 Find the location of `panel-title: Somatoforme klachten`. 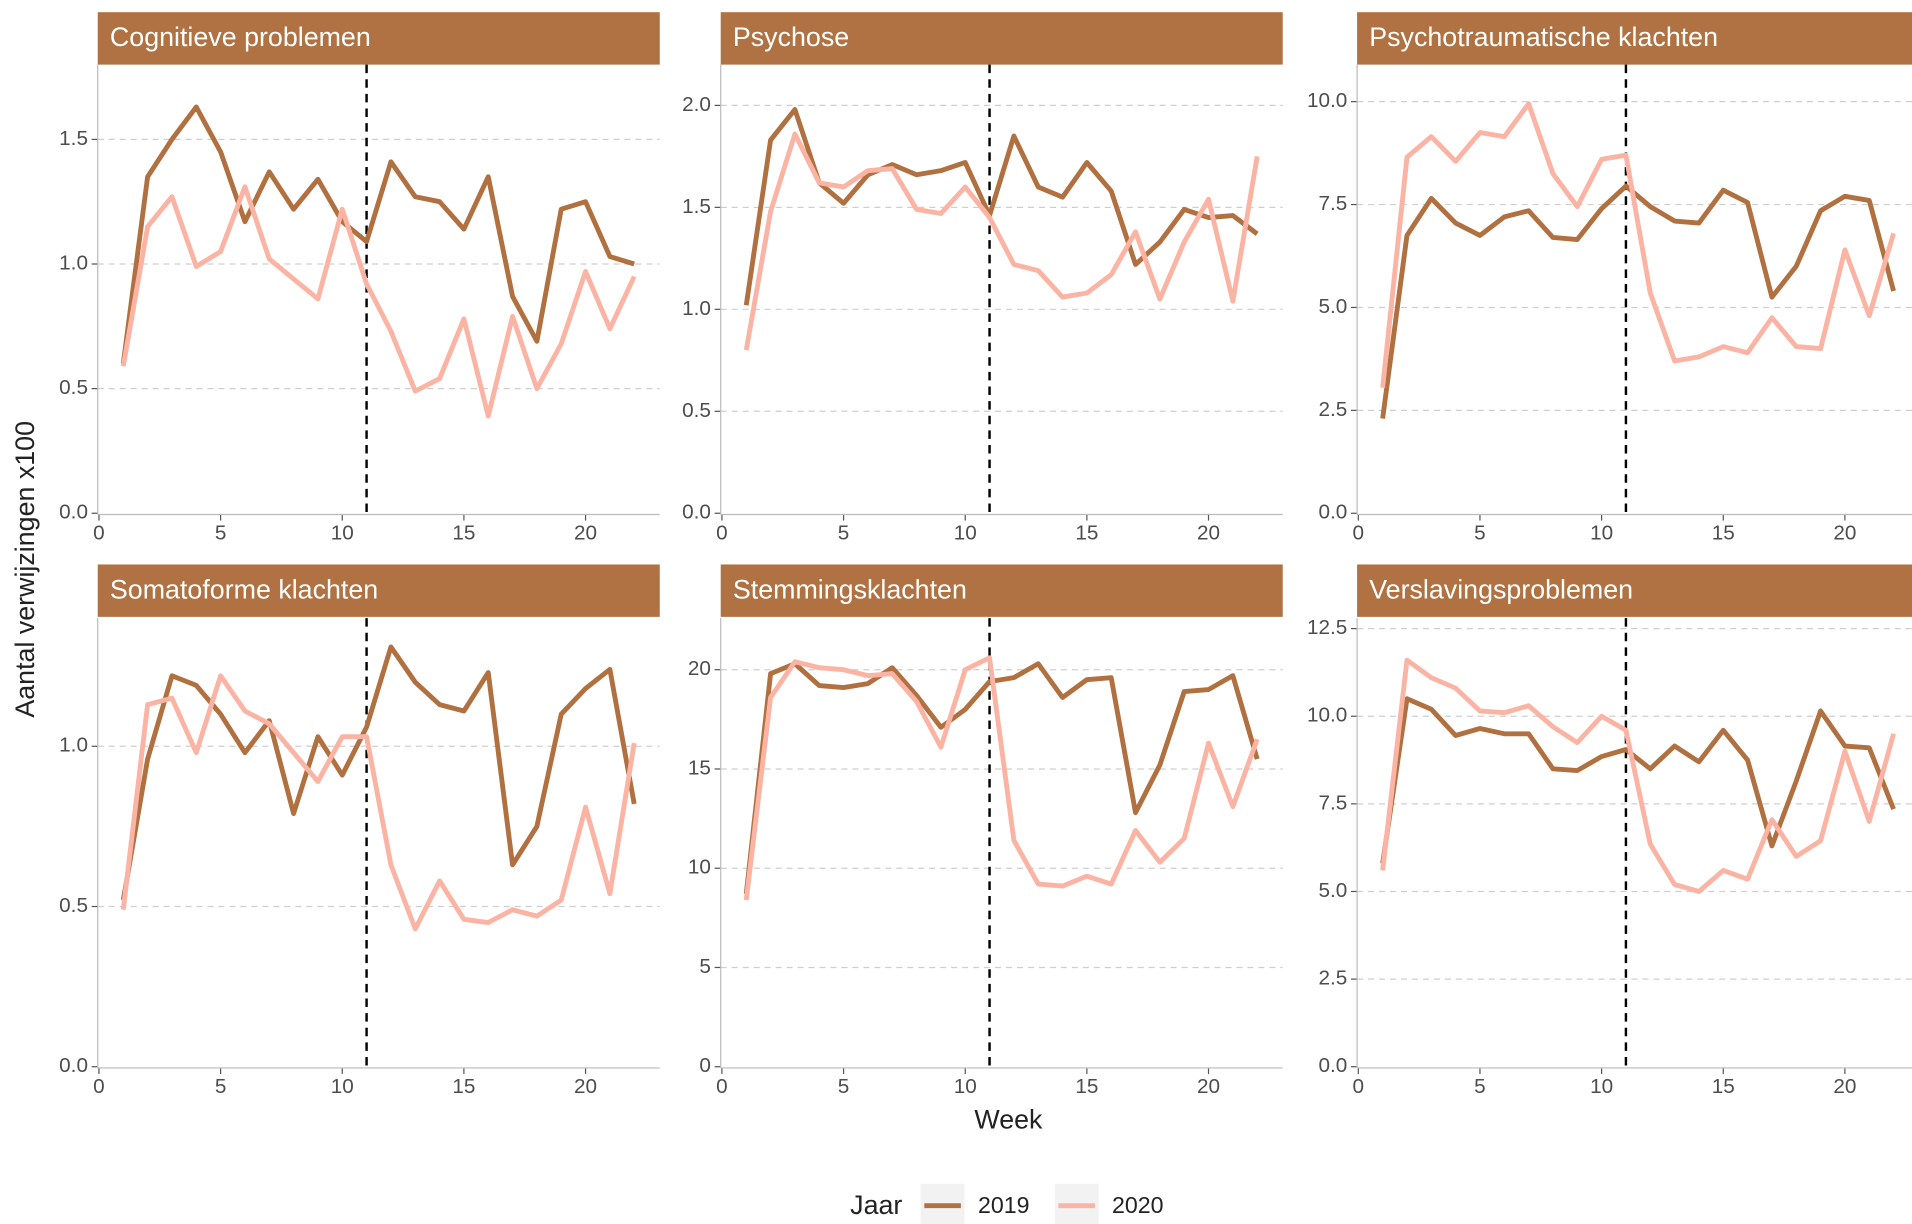

panel-title: Somatoforme klachten is located at coordinates (244, 589).